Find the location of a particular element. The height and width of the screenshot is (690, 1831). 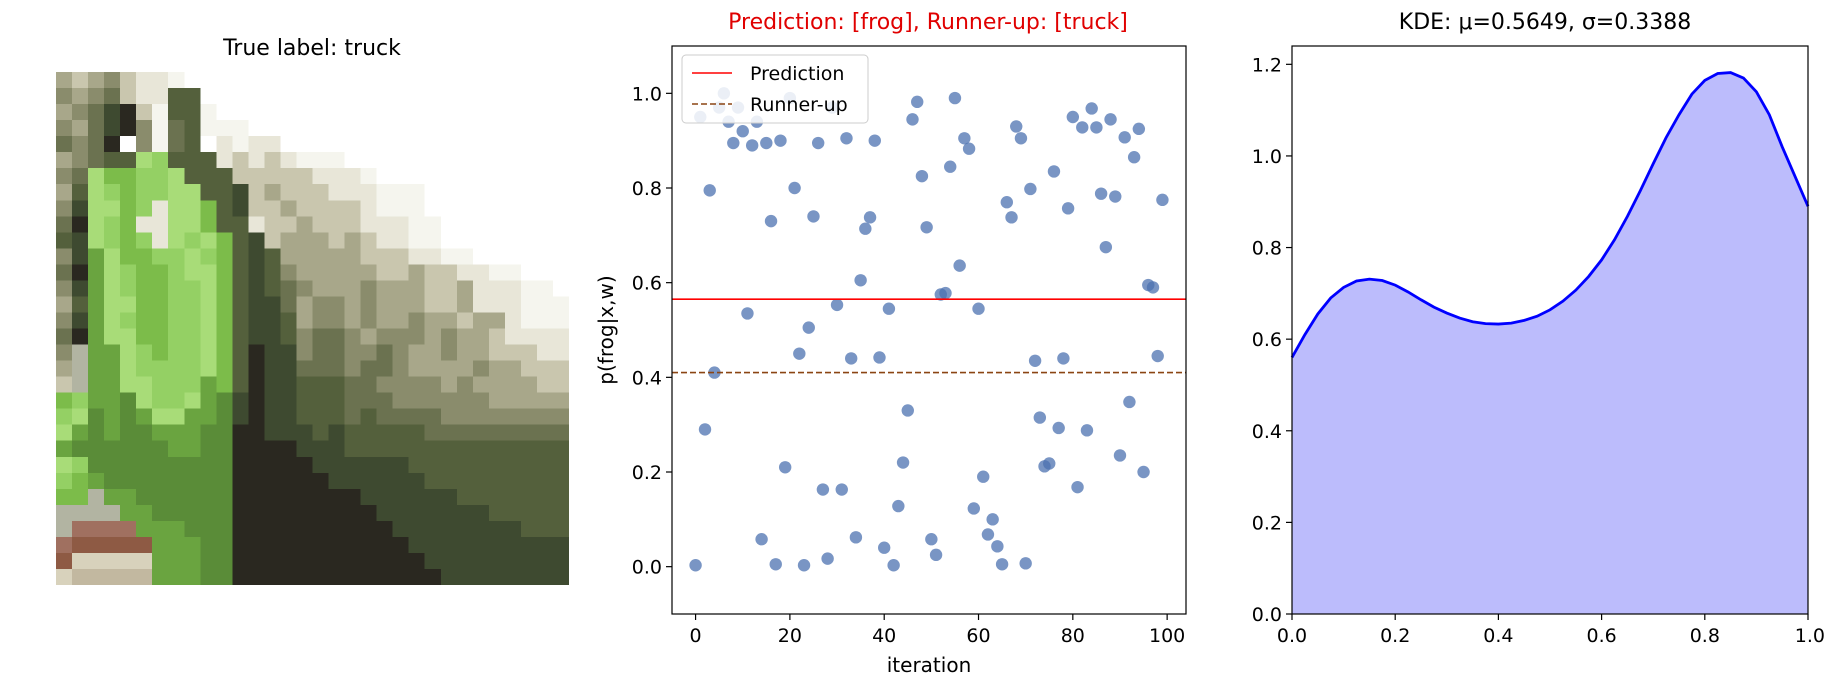

kde-ytick-label: 0.8 is located at coordinates (1267, 249).